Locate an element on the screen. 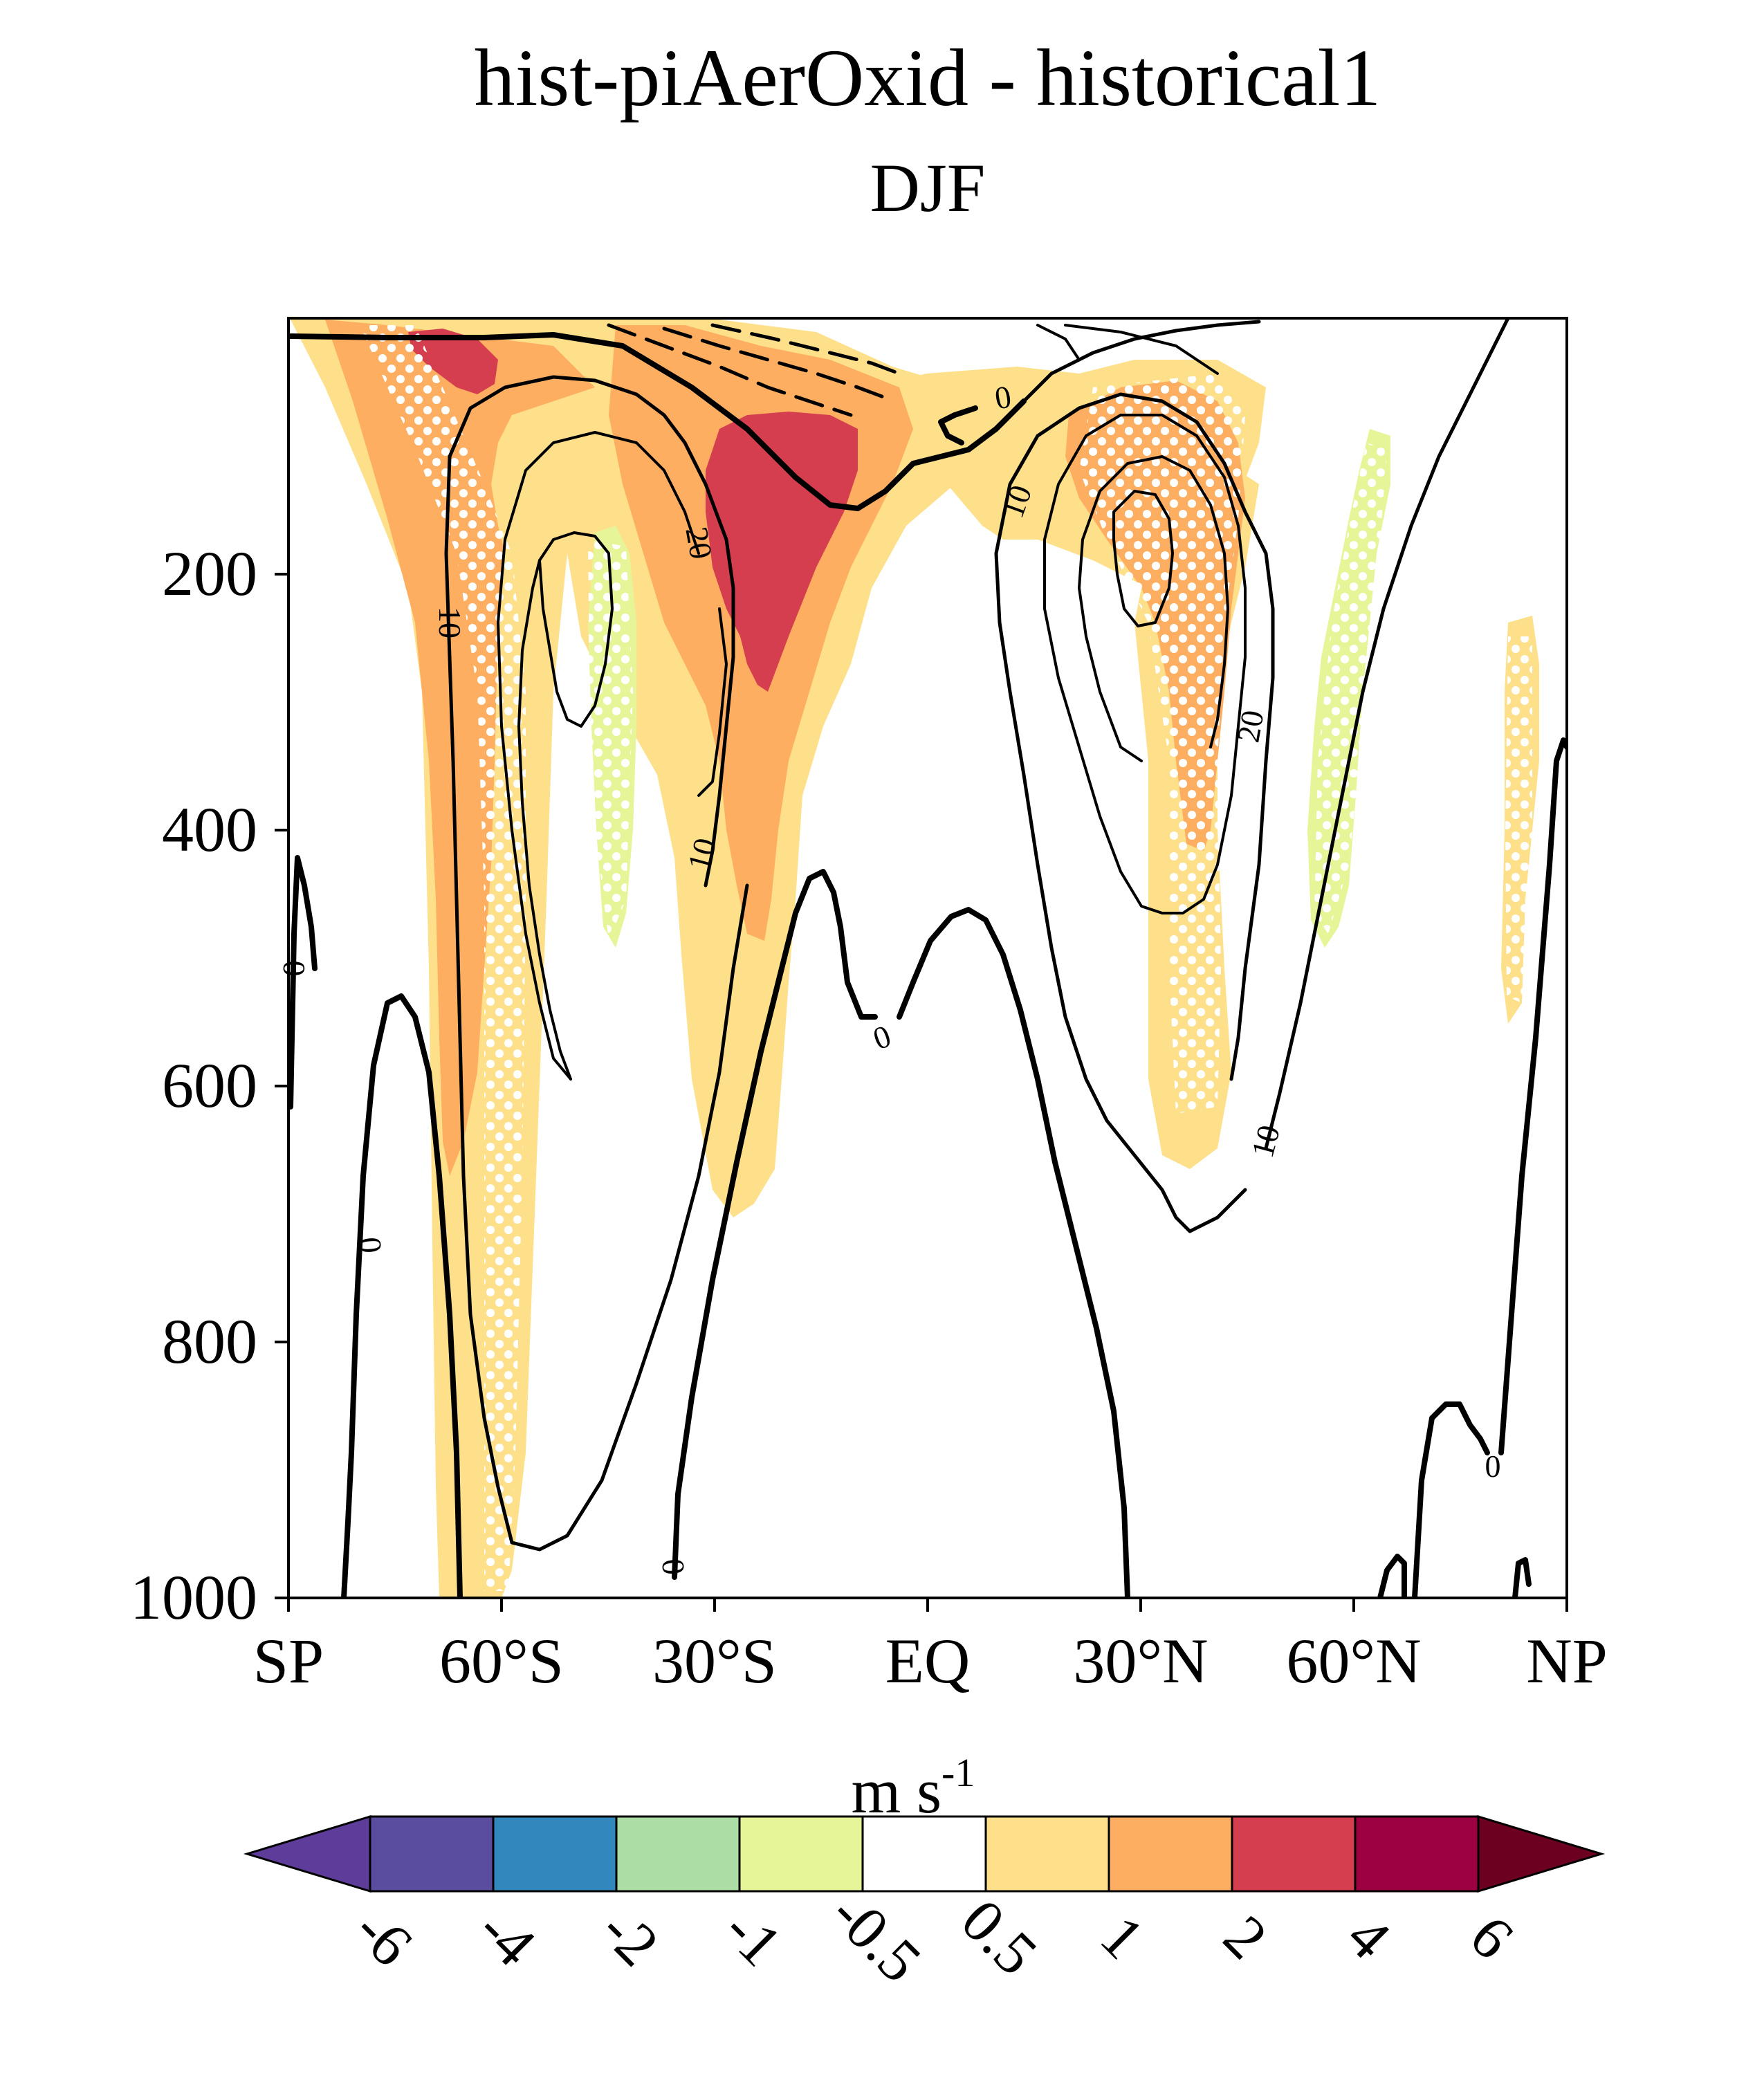 This screenshot has width=1764, height=2078. colorbar-tick-label: 2 is located at coordinates (1245, 1937).